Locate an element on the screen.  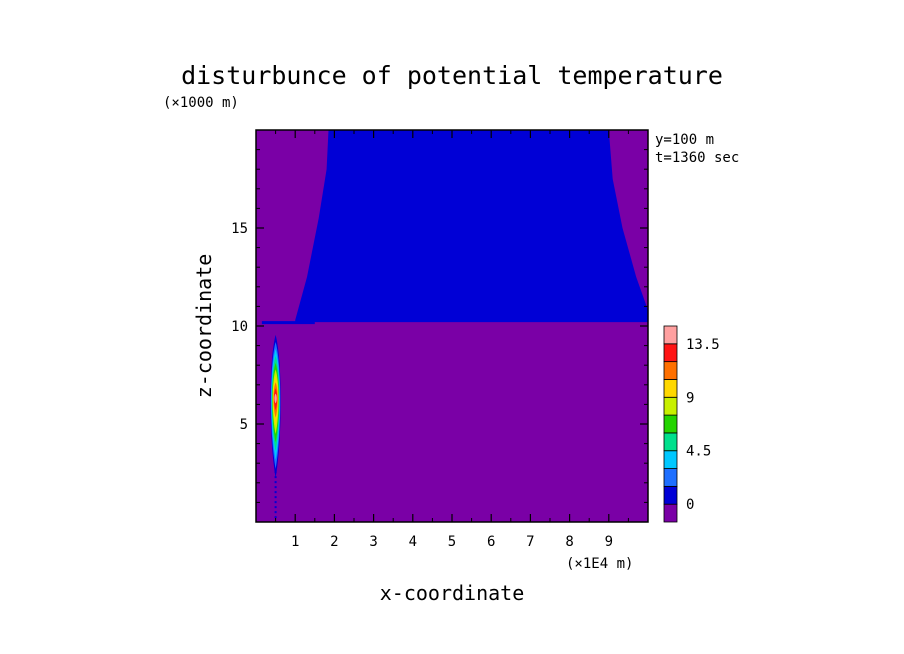
colorbar-label: 9 is located at coordinates (690, 398).